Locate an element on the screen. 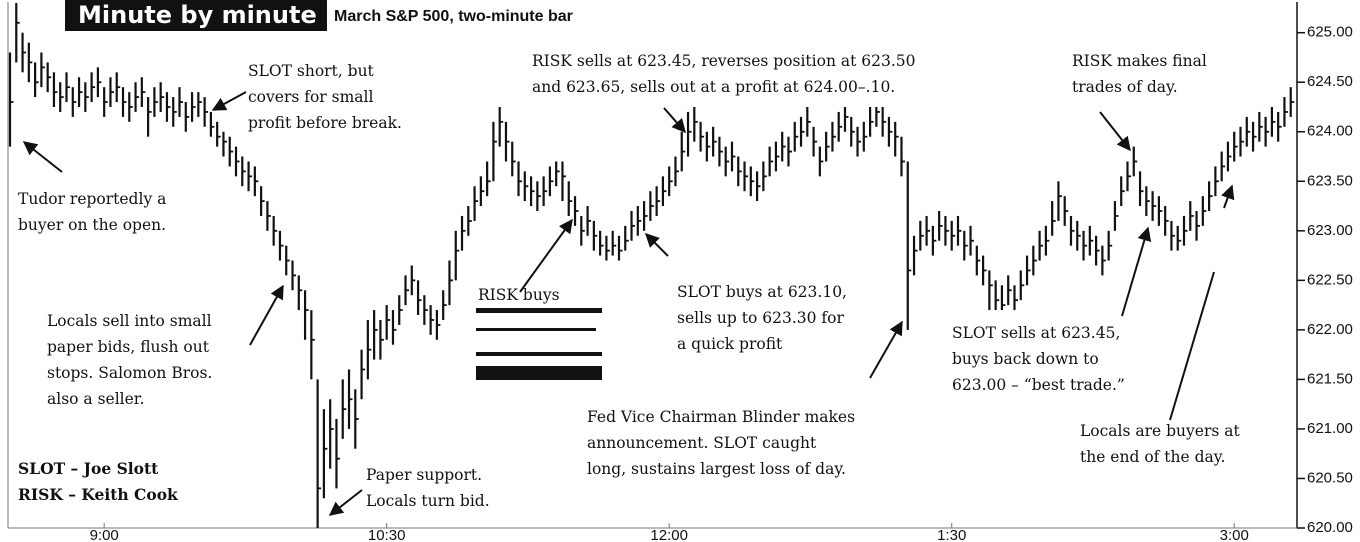  annotation: Locals turn bid. is located at coordinates (428, 501).